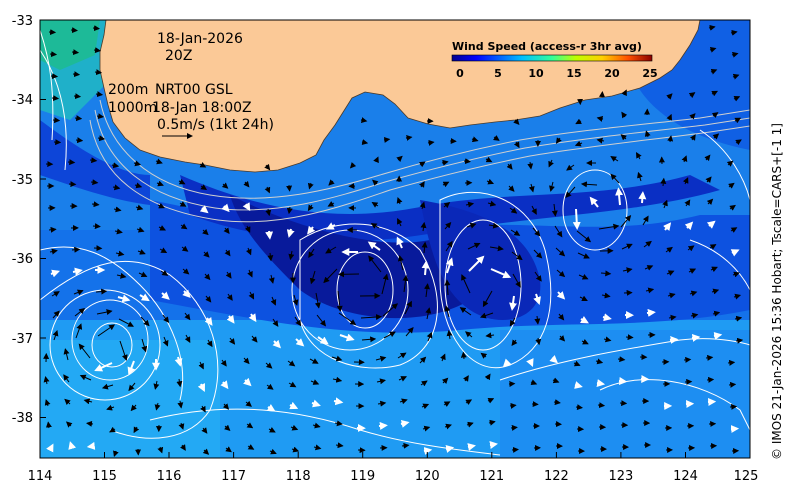 The width and height of the screenshot is (791, 492). I want to click on x-tick-label: 116, so click(169, 476).